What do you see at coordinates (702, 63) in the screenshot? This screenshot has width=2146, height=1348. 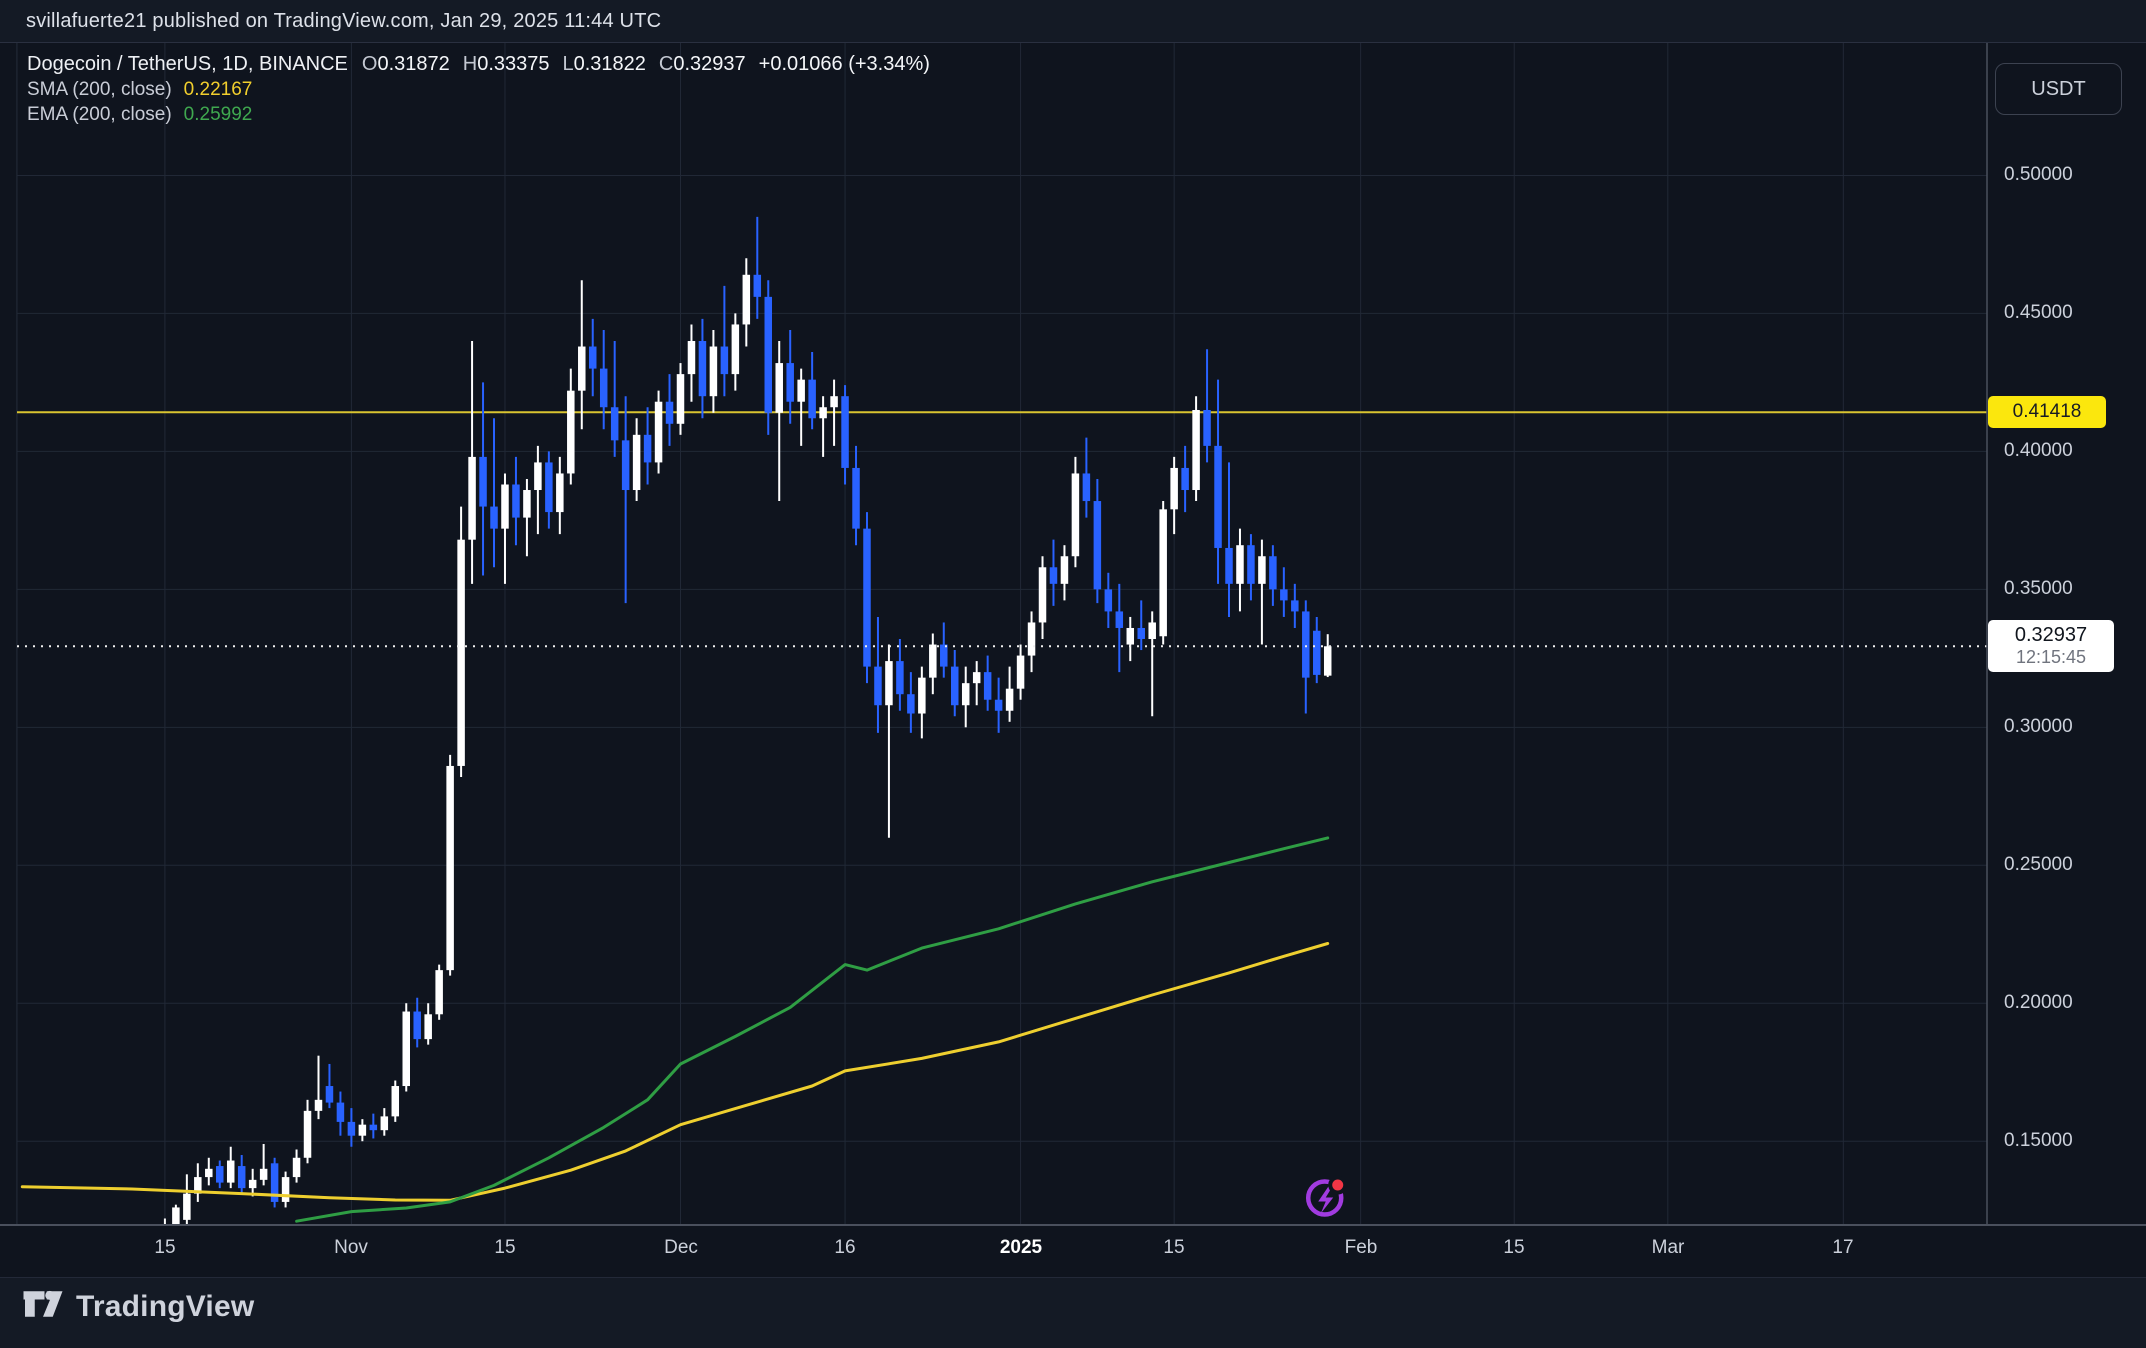 I see `ohlc-close: C0.32937` at bounding box center [702, 63].